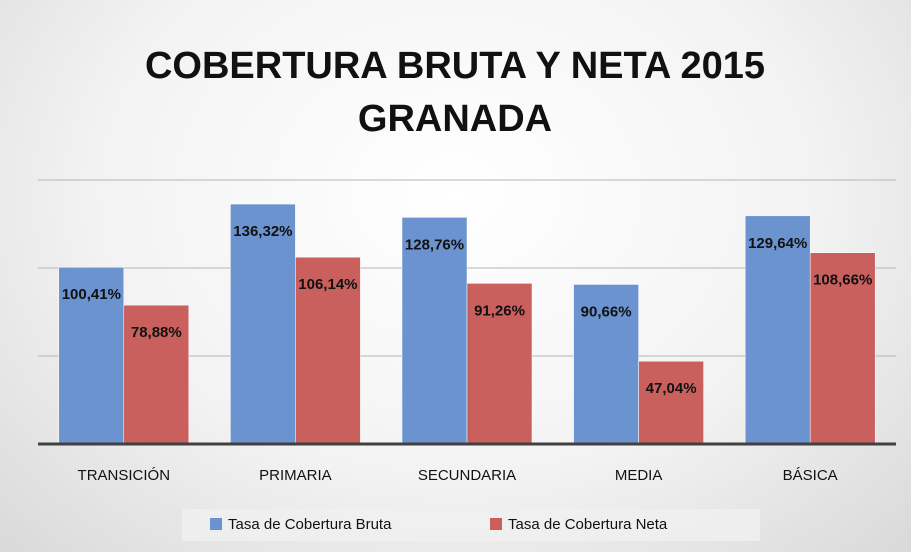  Describe the element at coordinates (327, 284) in the screenshot. I see `data-label: 106,14%` at that location.